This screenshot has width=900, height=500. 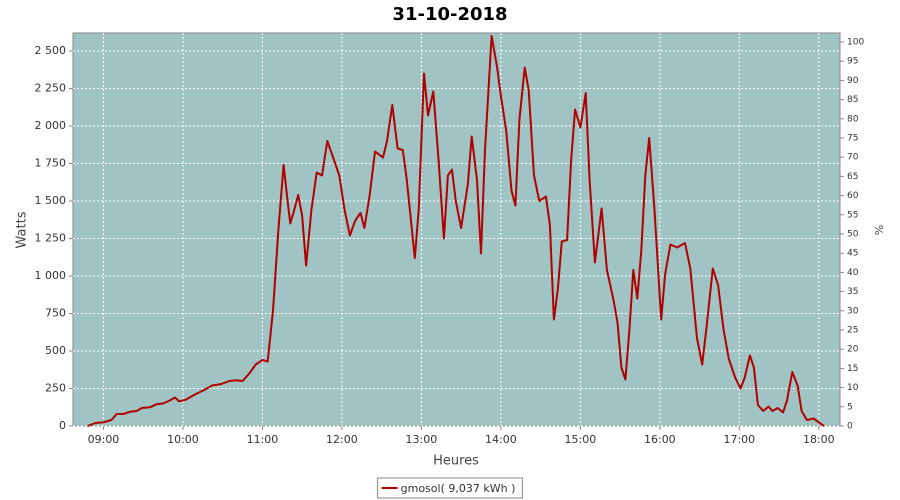 What do you see at coordinates (739, 439) in the screenshot?
I see `x-tick-label: 17:00` at bounding box center [739, 439].